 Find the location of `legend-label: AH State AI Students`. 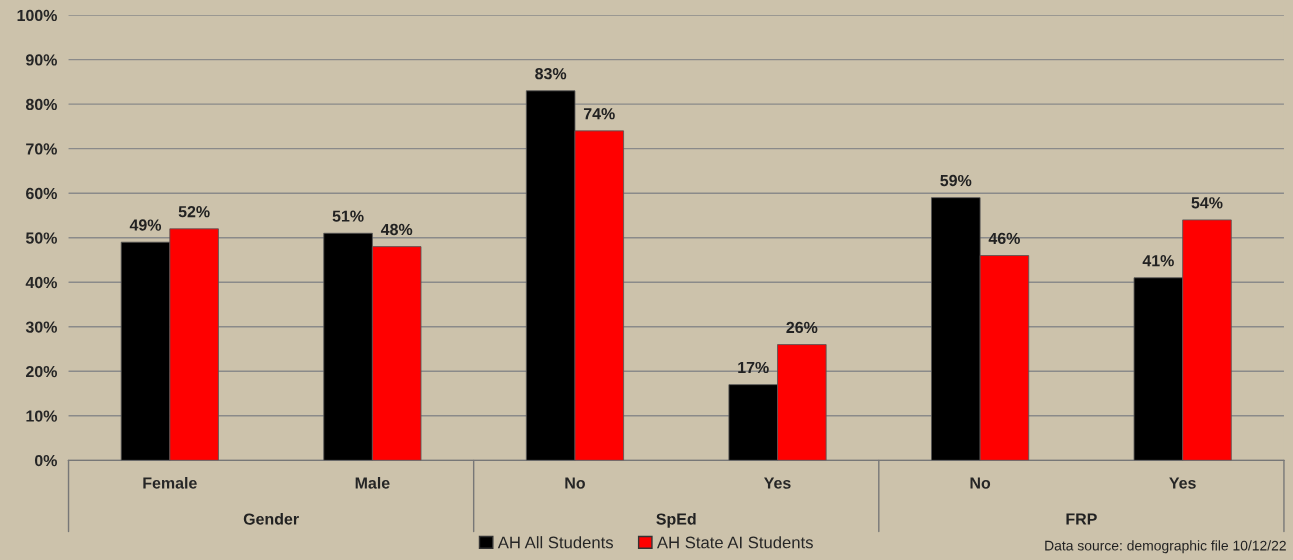

legend-label: AH State AI Students is located at coordinates (734, 542).